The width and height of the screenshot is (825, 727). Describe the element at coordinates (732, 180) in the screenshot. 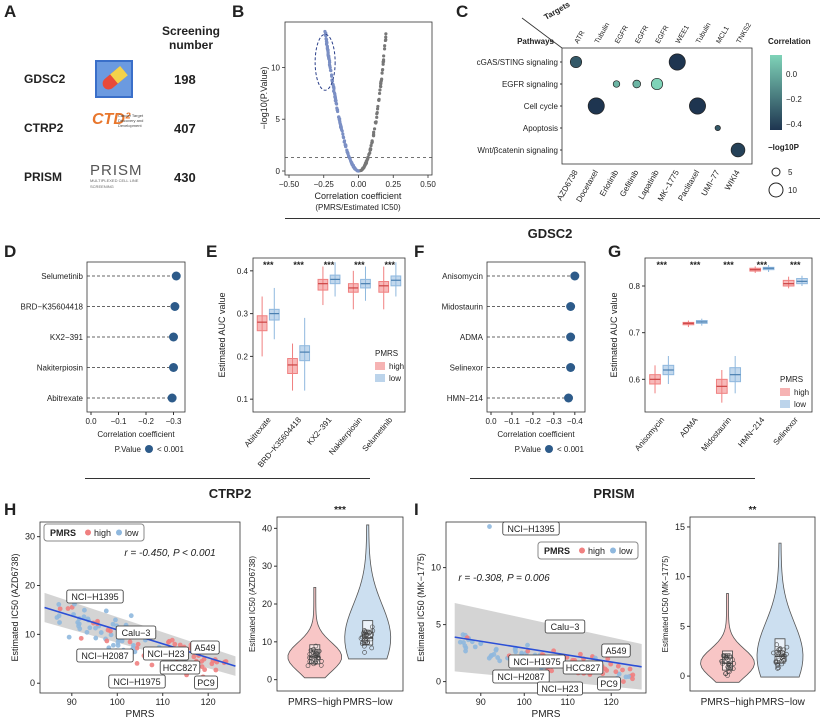

I see `bubble-drug-label: WIKI4` at that location.